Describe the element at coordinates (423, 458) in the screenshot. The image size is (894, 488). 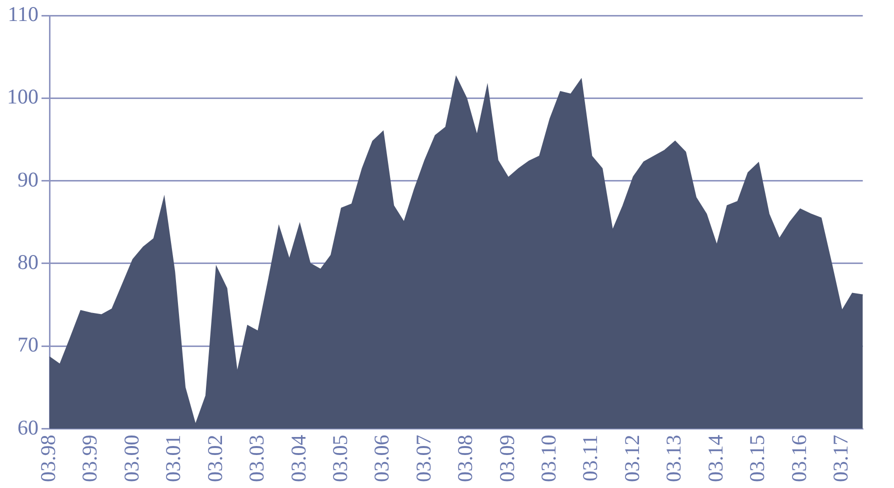
I see `x-tick-label: 03.07` at that location.